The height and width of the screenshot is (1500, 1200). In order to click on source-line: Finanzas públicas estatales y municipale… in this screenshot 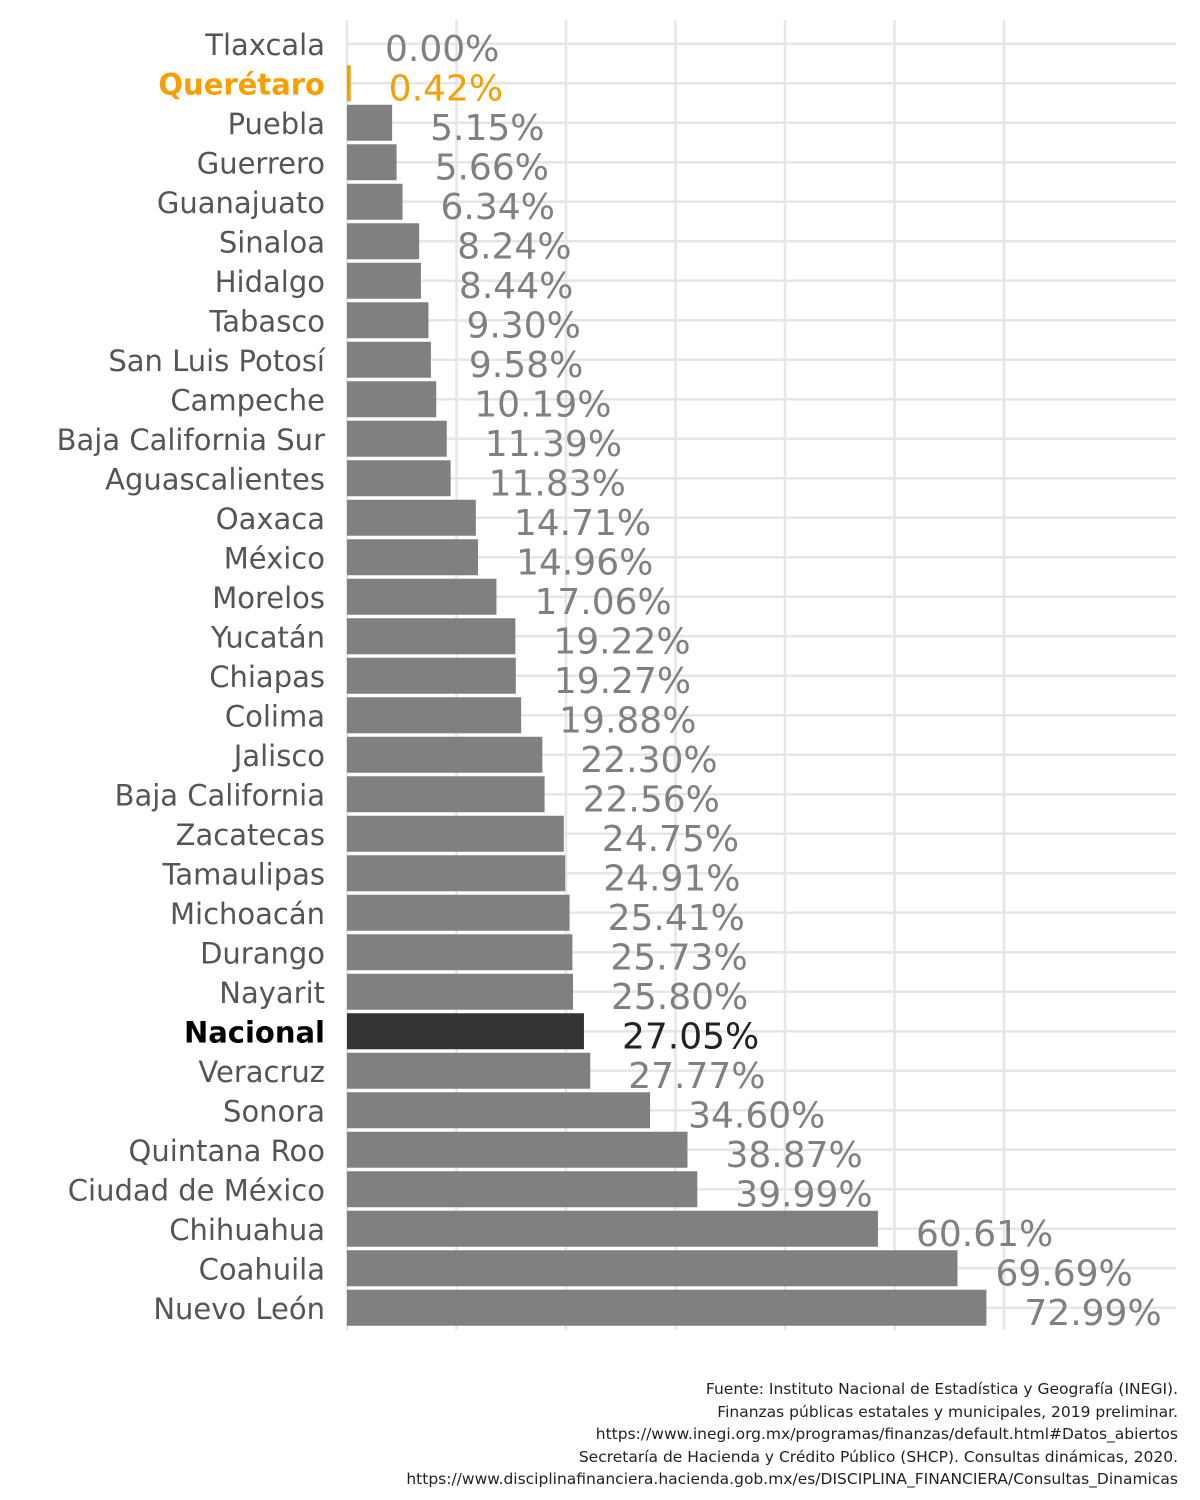, I will do `click(947, 1411)`.